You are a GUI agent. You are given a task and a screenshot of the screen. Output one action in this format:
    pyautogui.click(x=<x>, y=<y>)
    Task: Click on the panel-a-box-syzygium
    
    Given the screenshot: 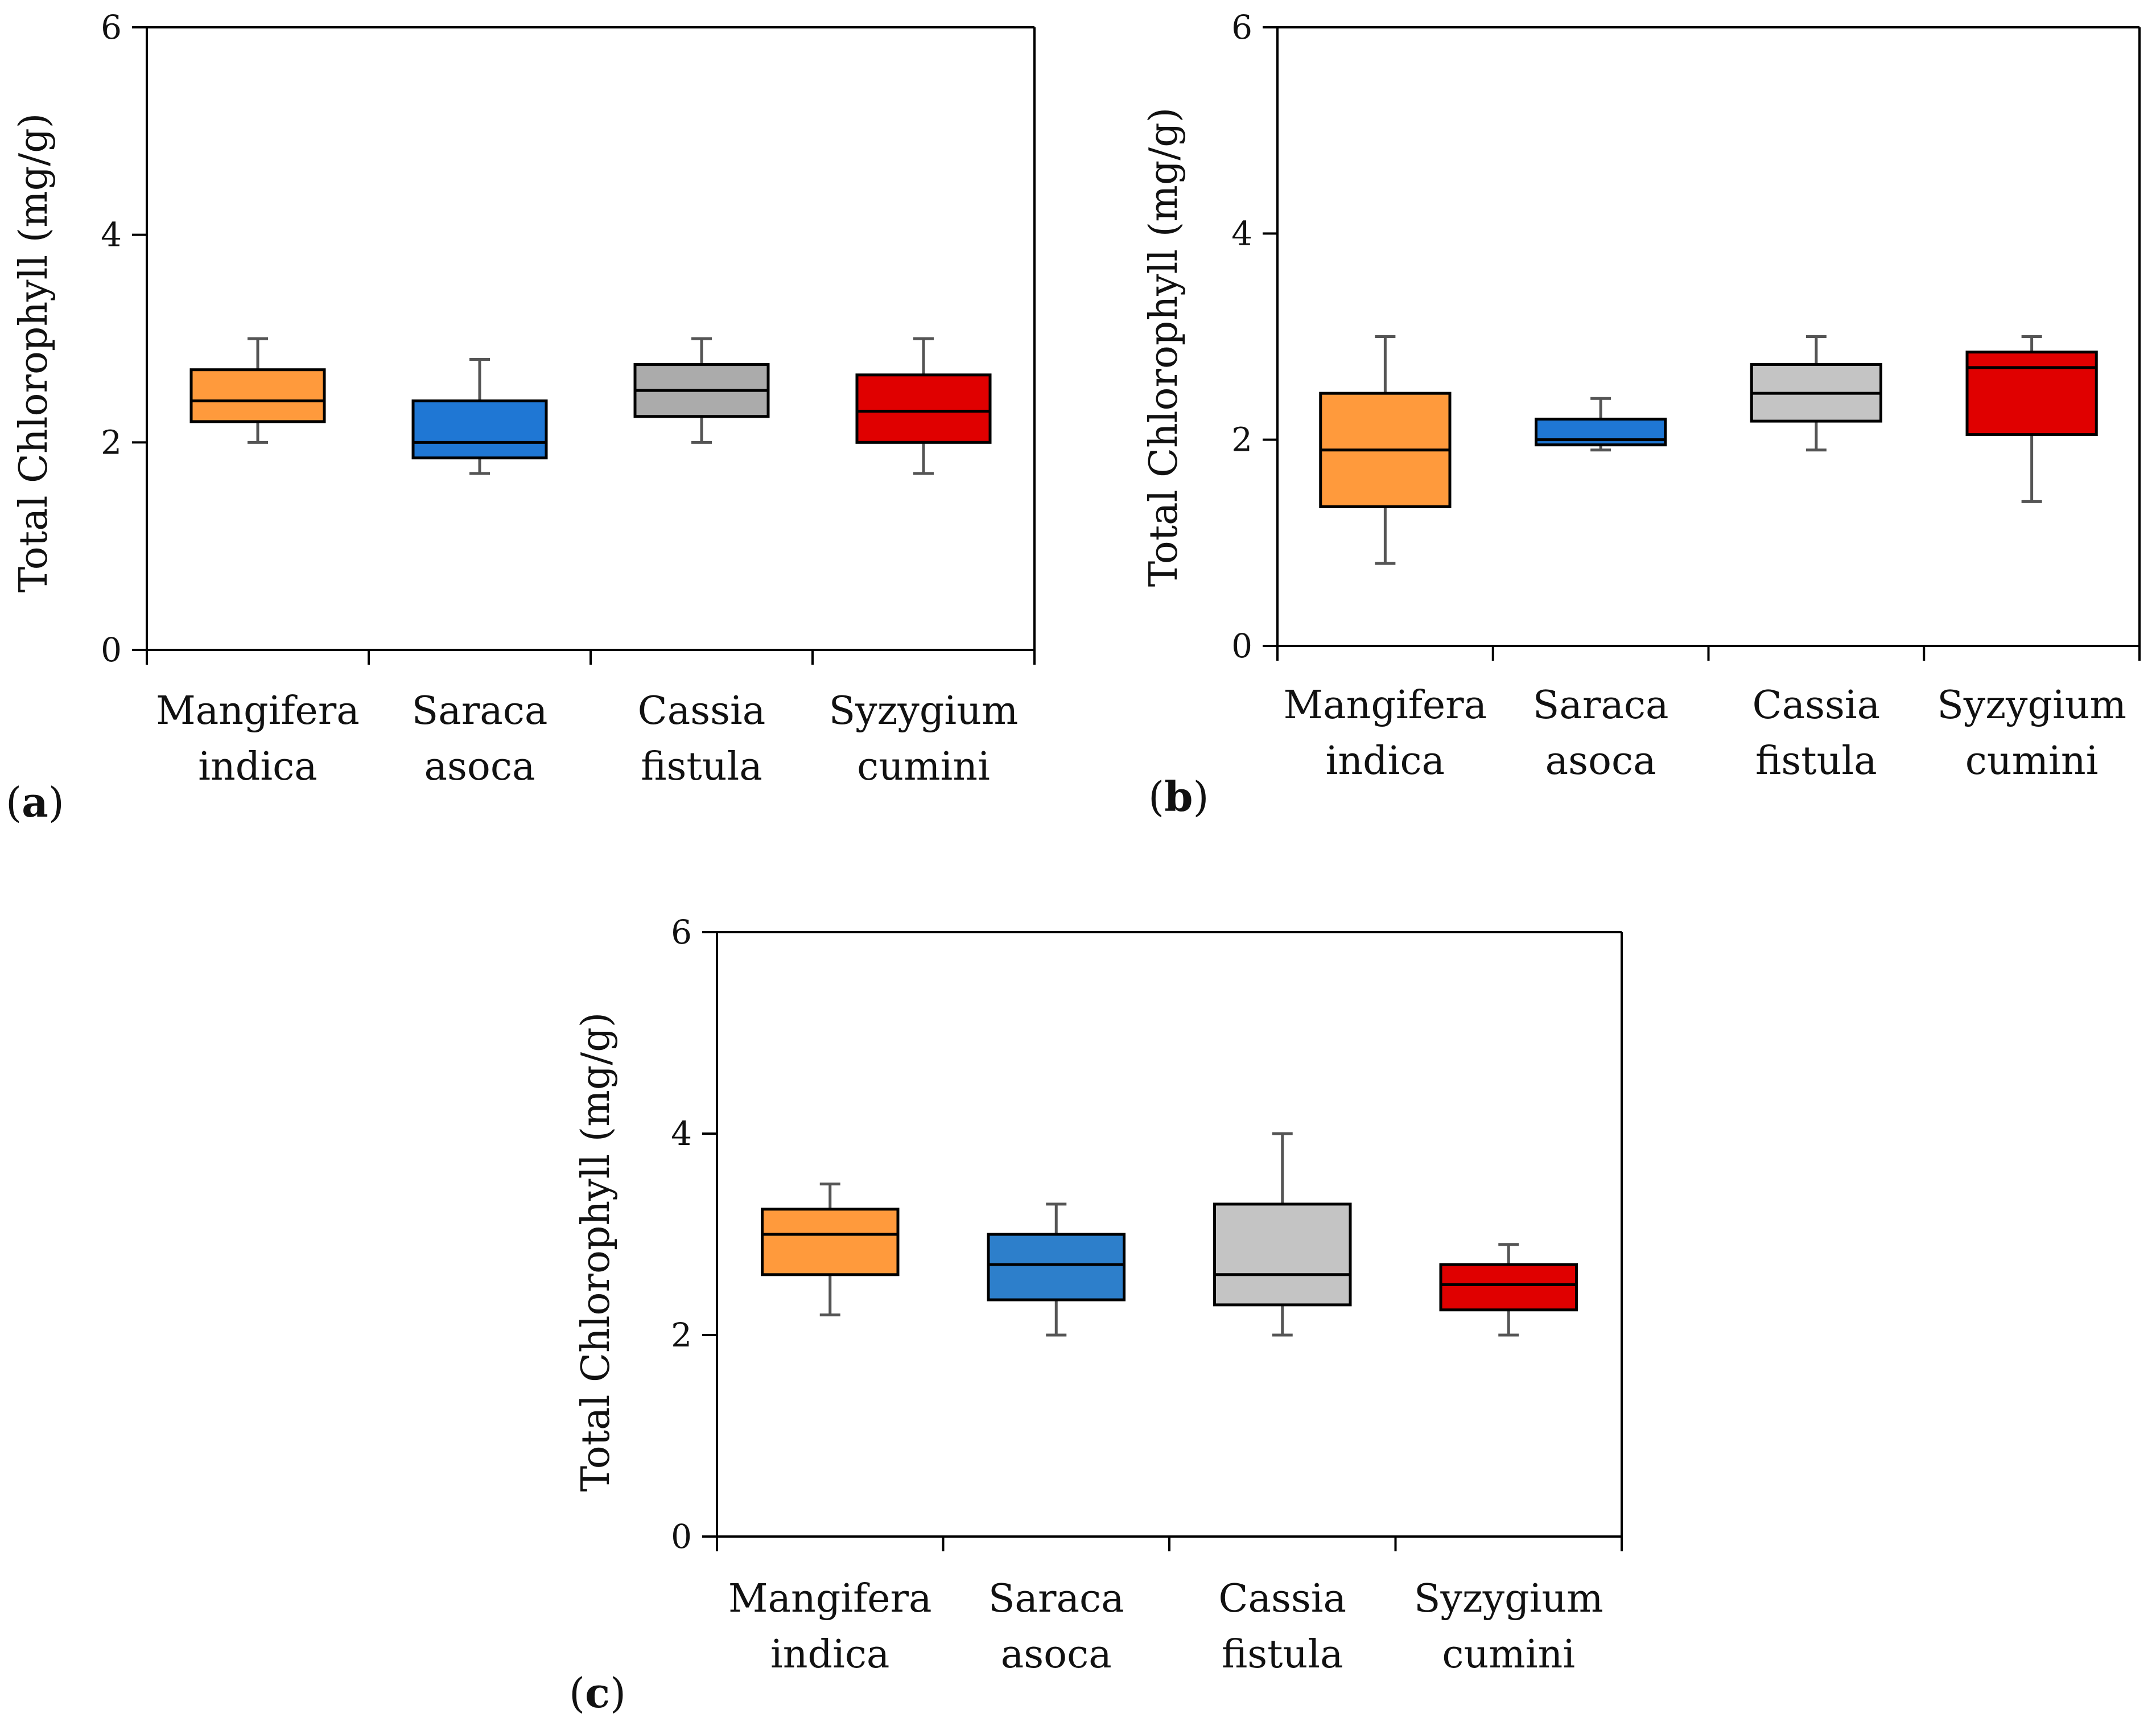 What is the action you would take?
    pyautogui.click(x=924, y=406)
    